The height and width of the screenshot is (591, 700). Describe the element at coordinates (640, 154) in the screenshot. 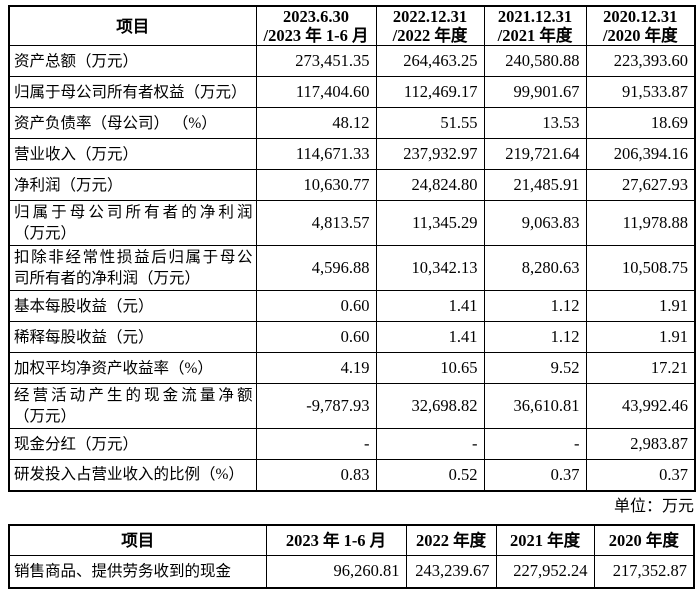

I see `value-cell: 206,394.16` at that location.